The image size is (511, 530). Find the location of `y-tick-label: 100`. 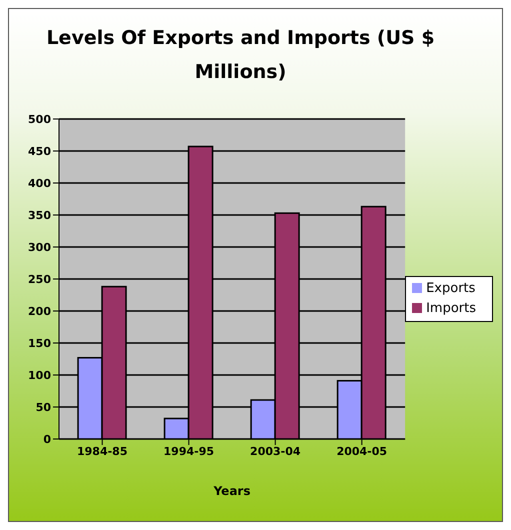

y-tick-label: 100 is located at coordinates (40, 375).